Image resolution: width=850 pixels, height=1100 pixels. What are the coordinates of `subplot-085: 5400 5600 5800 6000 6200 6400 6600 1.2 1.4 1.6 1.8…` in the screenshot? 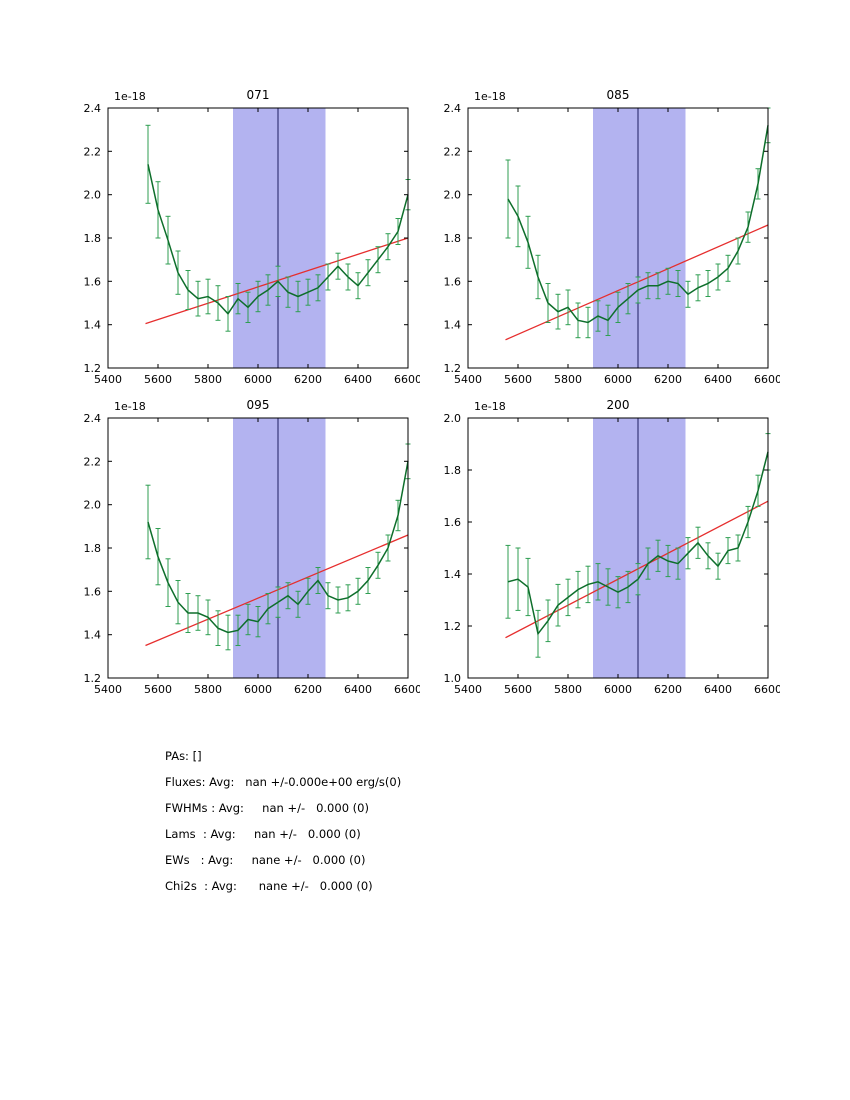 It's located at (591, 240).